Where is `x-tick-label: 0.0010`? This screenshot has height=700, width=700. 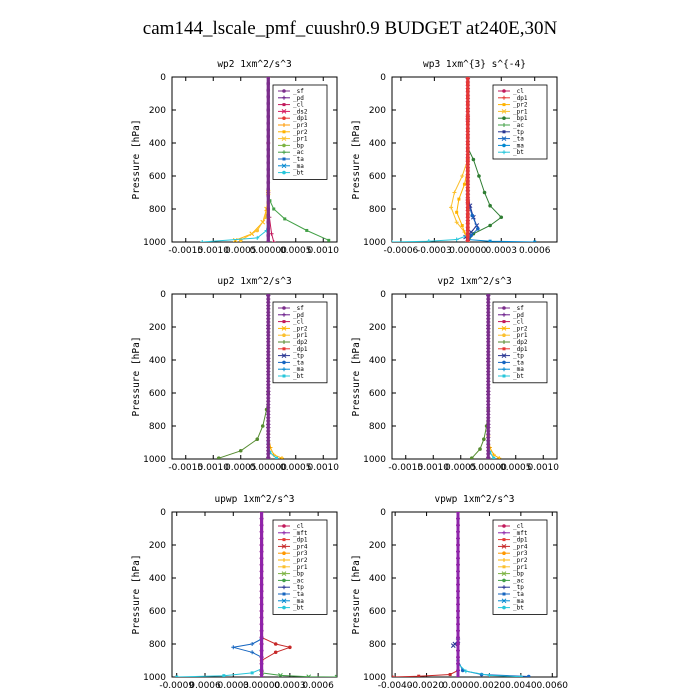
x-tick-label: 0.0010 is located at coordinates (214, 468).